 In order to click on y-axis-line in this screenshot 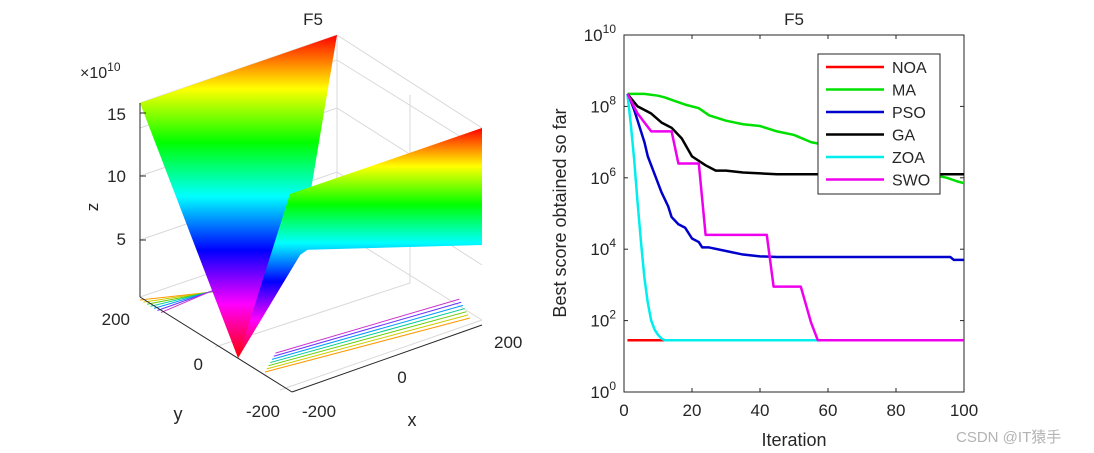, I will do `click(216, 344)`.